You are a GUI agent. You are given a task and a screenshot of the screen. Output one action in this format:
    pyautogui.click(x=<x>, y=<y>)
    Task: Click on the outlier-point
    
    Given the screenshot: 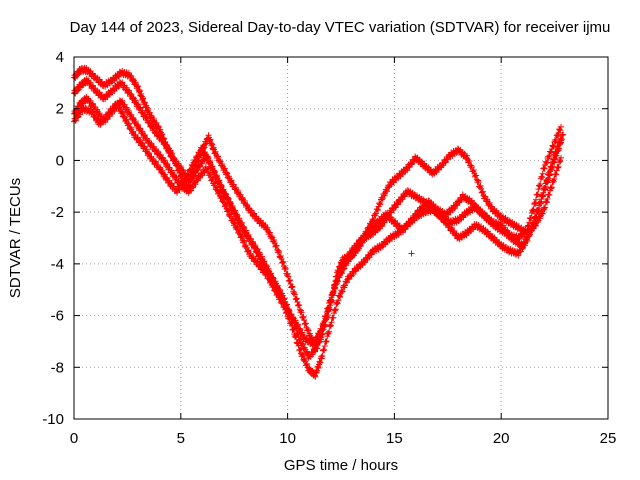 What is the action you would take?
    pyautogui.click(x=411, y=253)
    